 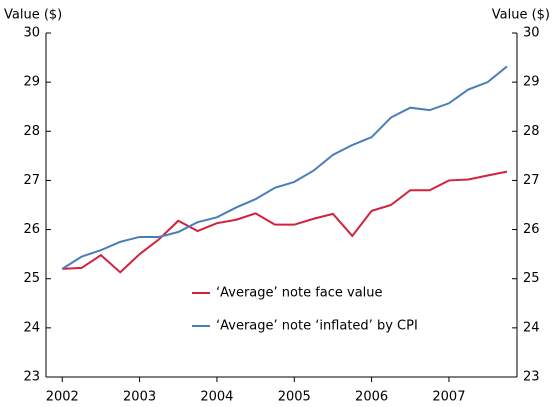 I want to click on y-tick-label: 27, so click(x=31, y=180).